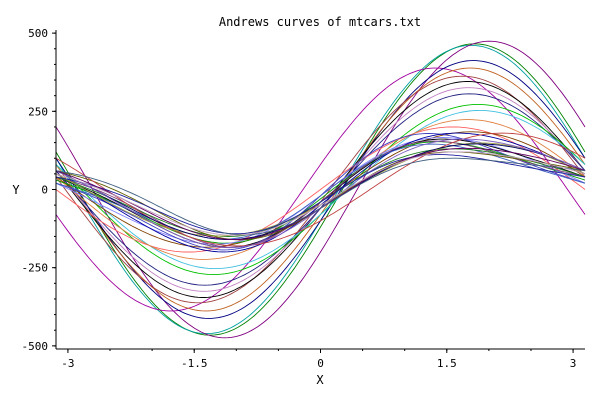 This screenshot has width=600, height=404. I want to click on x-tick-label: 0, so click(320, 363).